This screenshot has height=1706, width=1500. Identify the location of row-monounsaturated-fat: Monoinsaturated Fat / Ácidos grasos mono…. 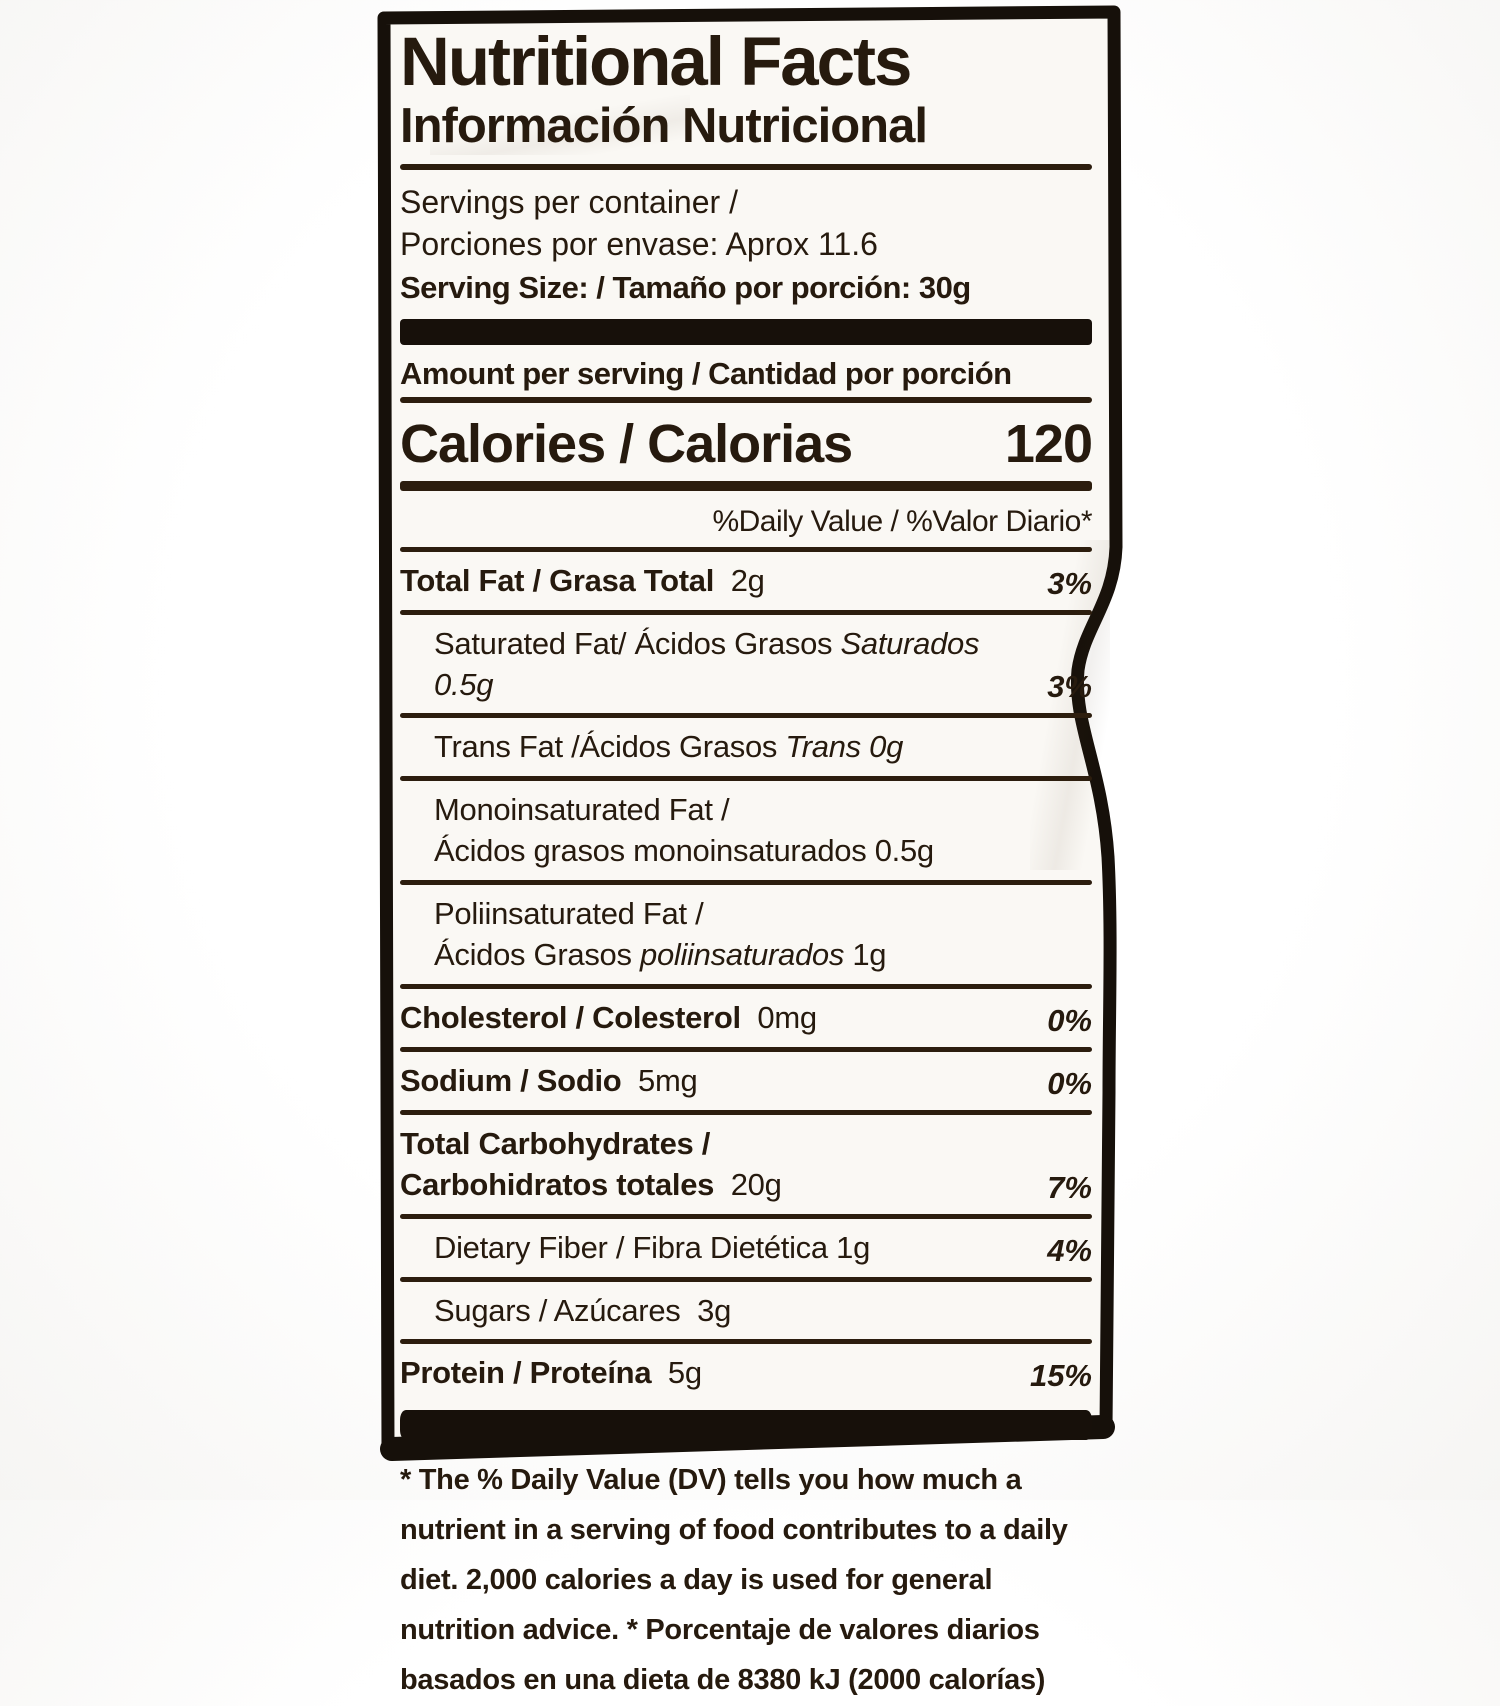
(746, 830).